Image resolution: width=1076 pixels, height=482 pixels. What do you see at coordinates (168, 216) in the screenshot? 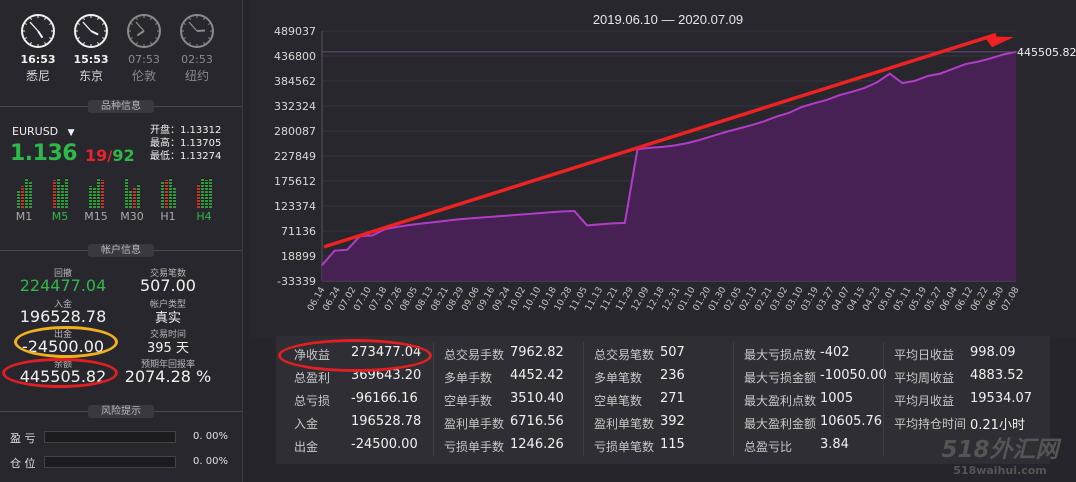
I see `timeframe-label: H1` at bounding box center [168, 216].